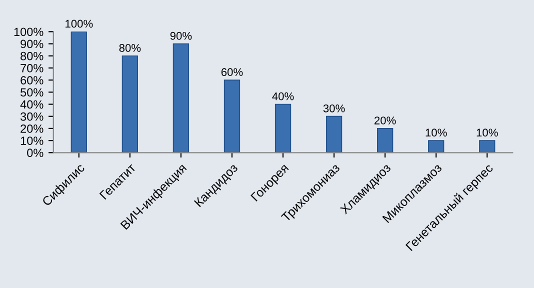 This screenshot has height=288, width=534. I want to click on data-label: 20%, so click(385, 120).